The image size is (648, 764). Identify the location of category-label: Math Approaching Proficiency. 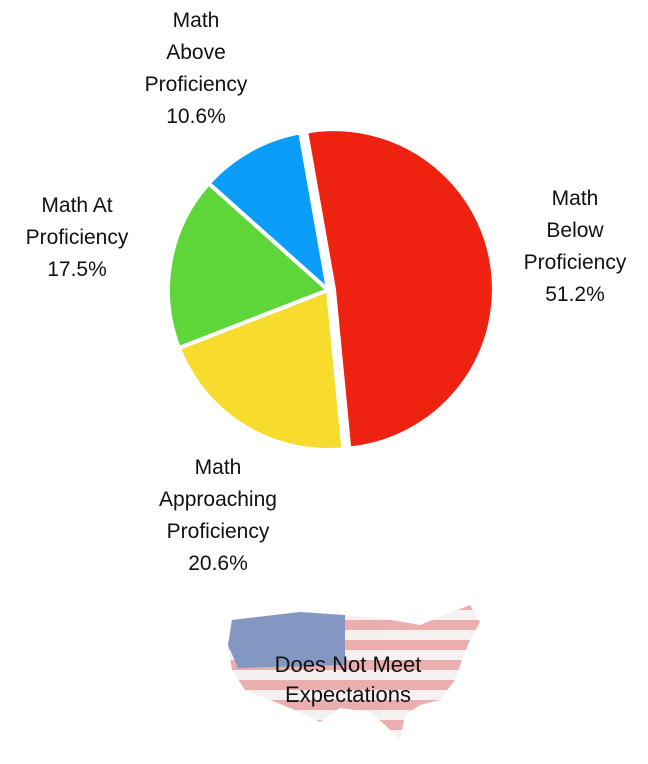
(218, 499).